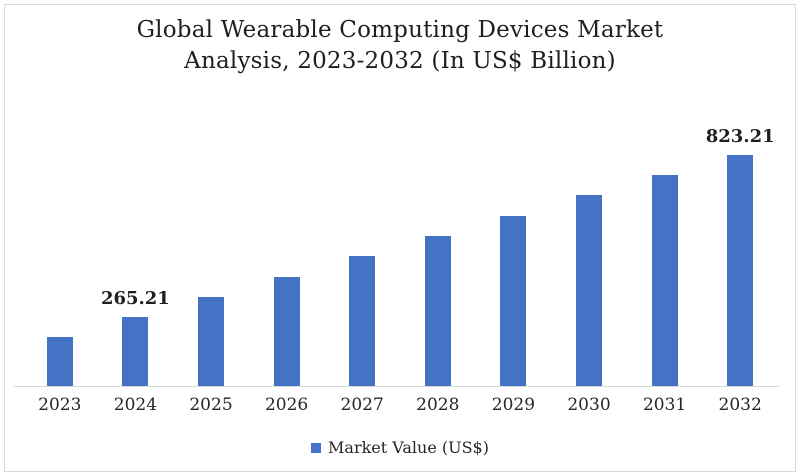 This screenshot has height=476, width=800. Describe the element at coordinates (513, 301) in the screenshot. I see `bar-2029` at that location.